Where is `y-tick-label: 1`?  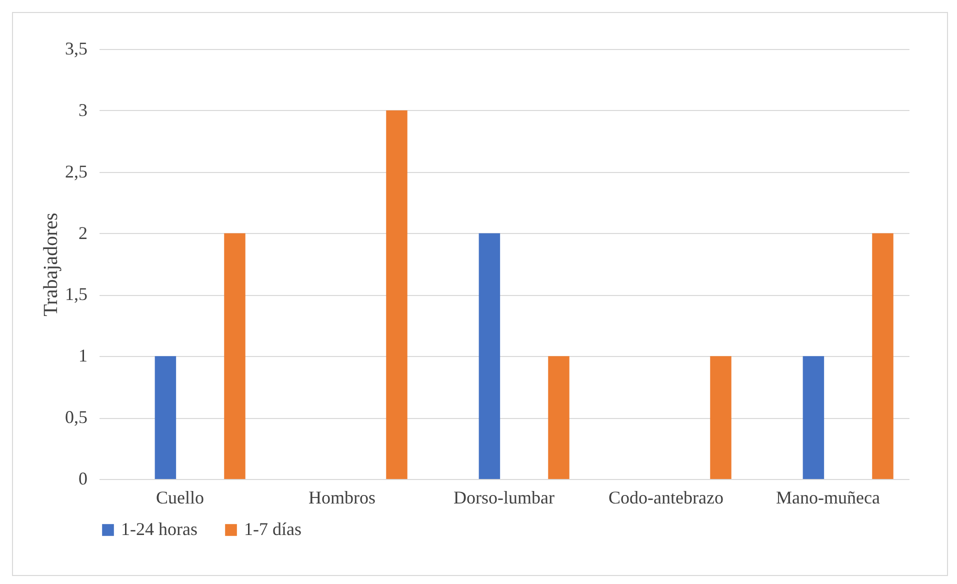 y-tick-label: 1 is located at coordinates (83, 356).